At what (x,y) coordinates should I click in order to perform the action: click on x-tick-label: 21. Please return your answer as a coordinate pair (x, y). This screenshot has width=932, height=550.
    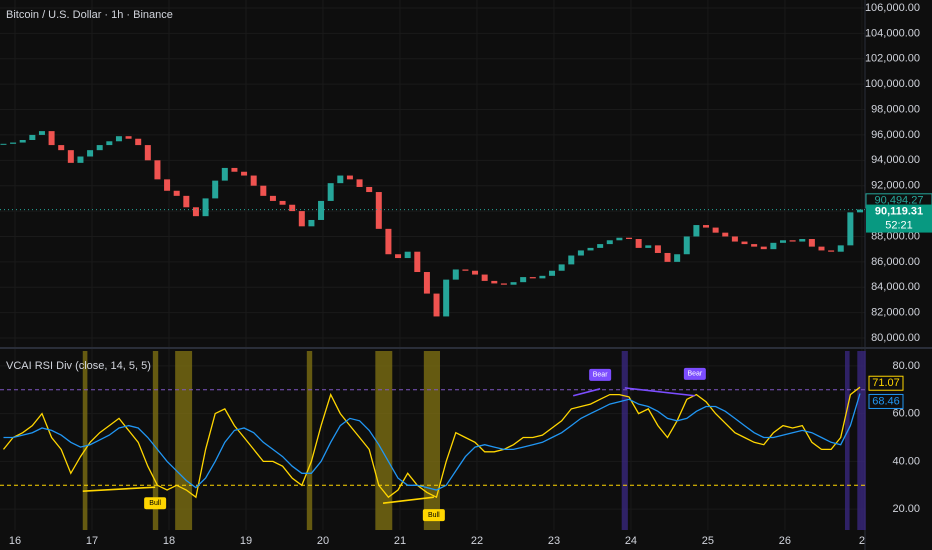
    Looking at the image, I should click on (400, 541).